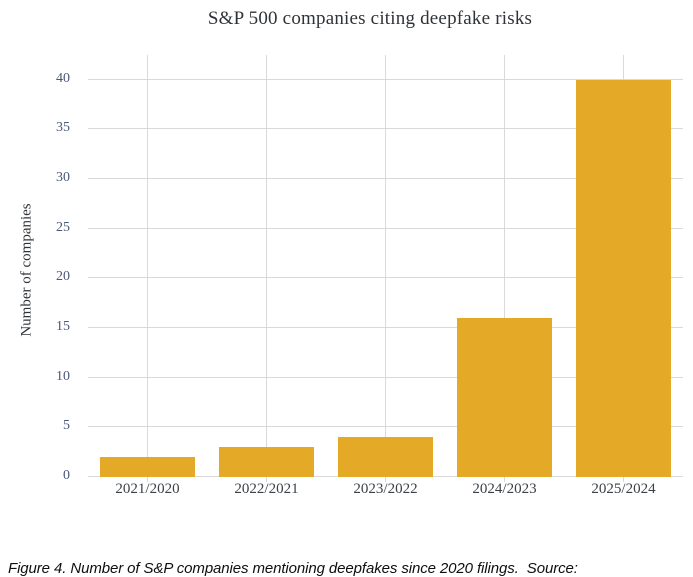 The width and height of the screenshot is (693, 577). I want to click on bar-2023-2022, so click(385, 457).